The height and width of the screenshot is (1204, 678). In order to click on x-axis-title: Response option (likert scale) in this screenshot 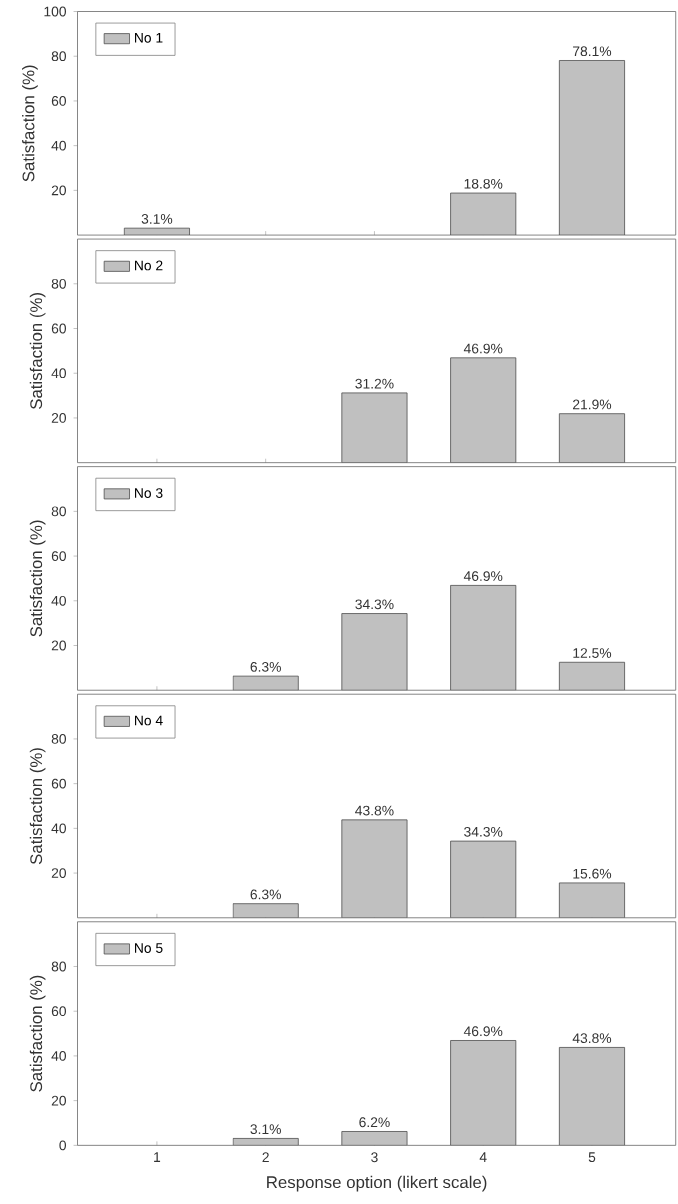, I will do `click(377, 1183)`.